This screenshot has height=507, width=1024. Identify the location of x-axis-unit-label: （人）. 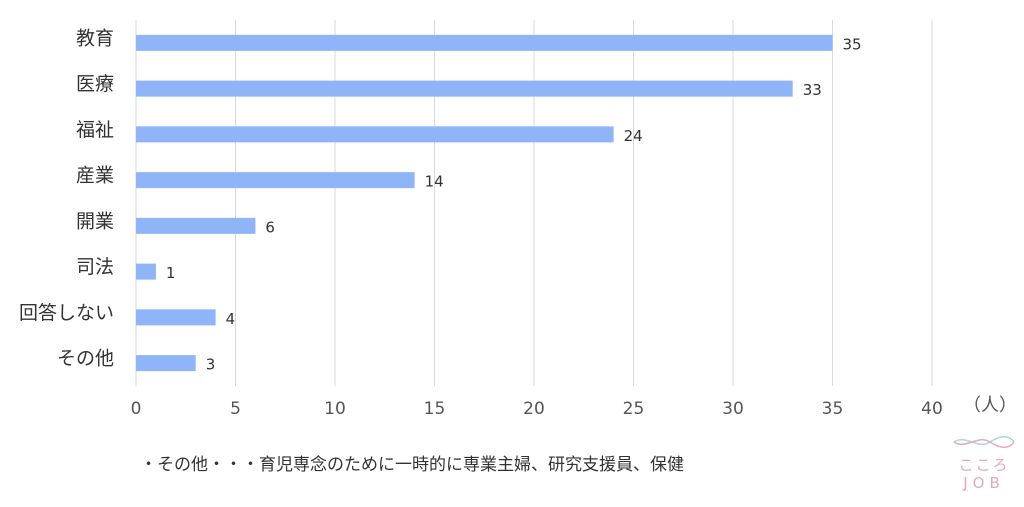
(990, 405).